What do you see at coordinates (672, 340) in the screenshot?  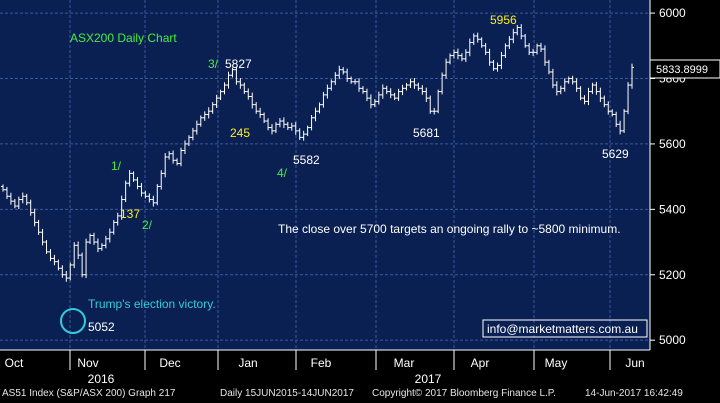 I see `y-tick-label: 5000` at bounding box center [672, 340].